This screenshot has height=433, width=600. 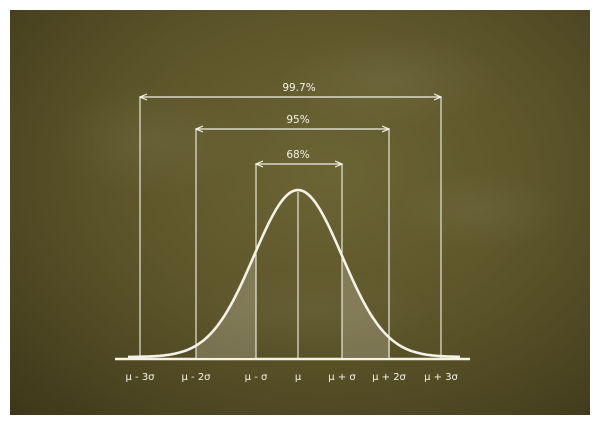 What do you see at coordinates (196, 377) in the screenshot?
I see `axis-label-minus-2sigma: μ - 2σ` at bounding box center [196, 377].